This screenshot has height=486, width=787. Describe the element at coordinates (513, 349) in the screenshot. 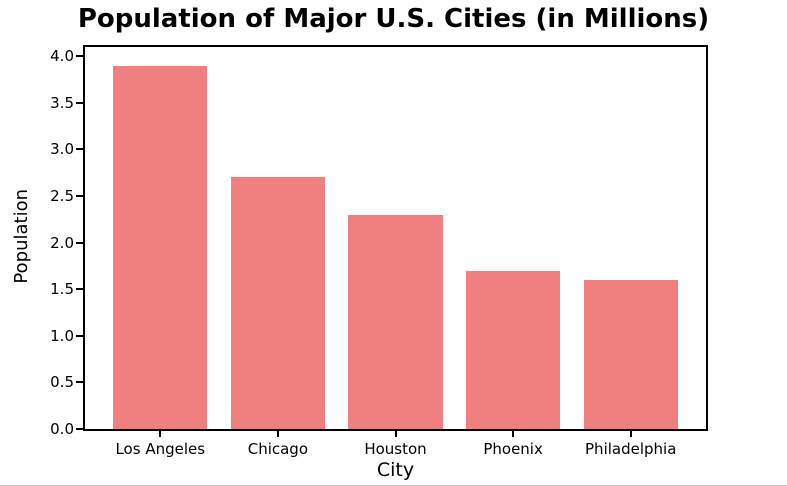

I see `bar-phoenix` at that location.